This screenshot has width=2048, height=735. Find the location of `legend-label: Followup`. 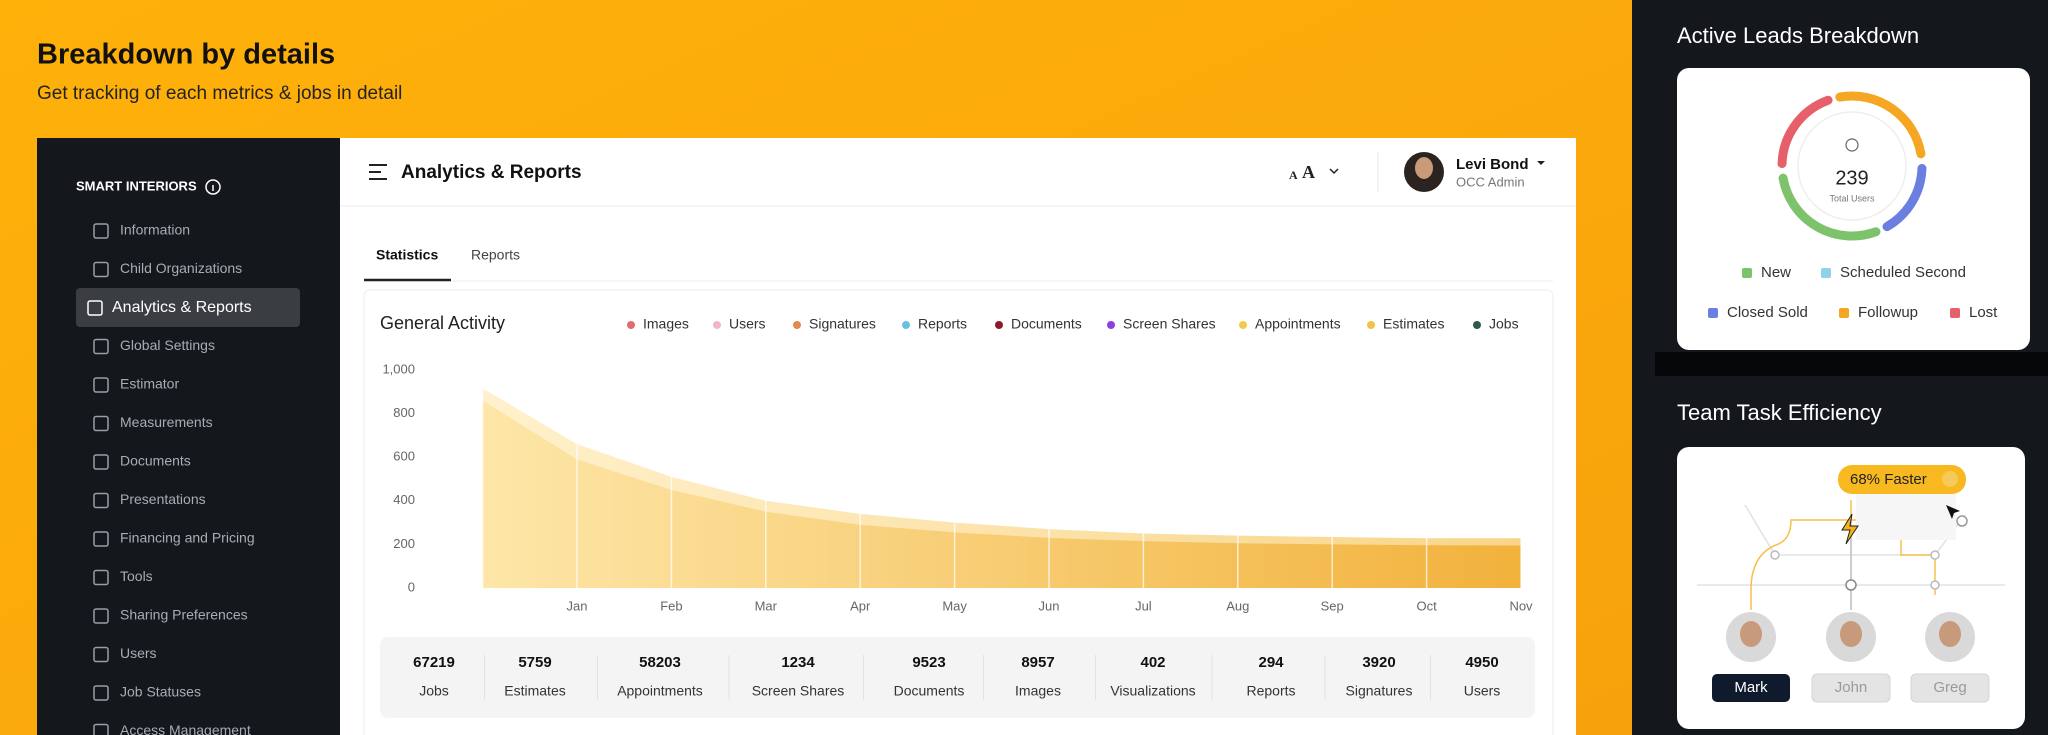

legend-label: Followup is located at coordinates (1888, 312).